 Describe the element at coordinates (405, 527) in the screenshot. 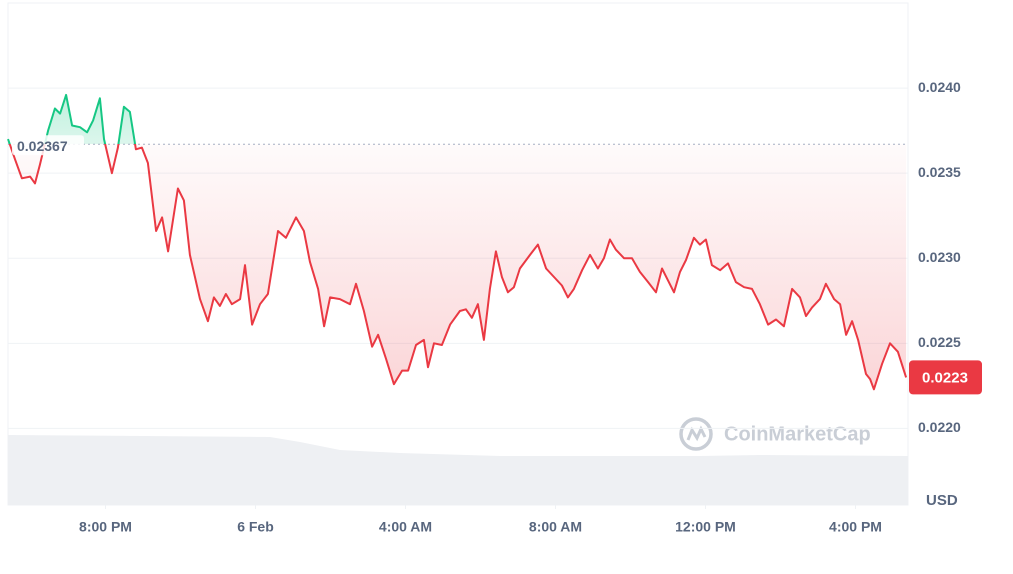

I see `x-tick-label: 4:00 AM` at that location.